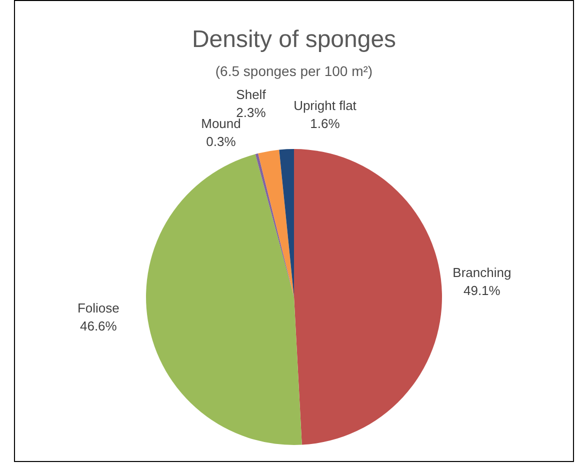  I want to click on slice-label: Foliose, so click(98, 308).